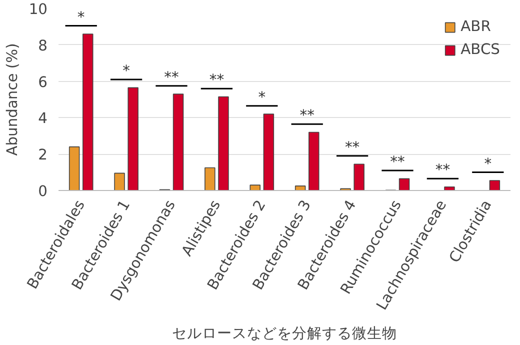 The width and height of the screenshot is (520, 345). Describe the element at coordinates (43, 155) in the screenshot. I see `y-tick-label: 2` at that location.